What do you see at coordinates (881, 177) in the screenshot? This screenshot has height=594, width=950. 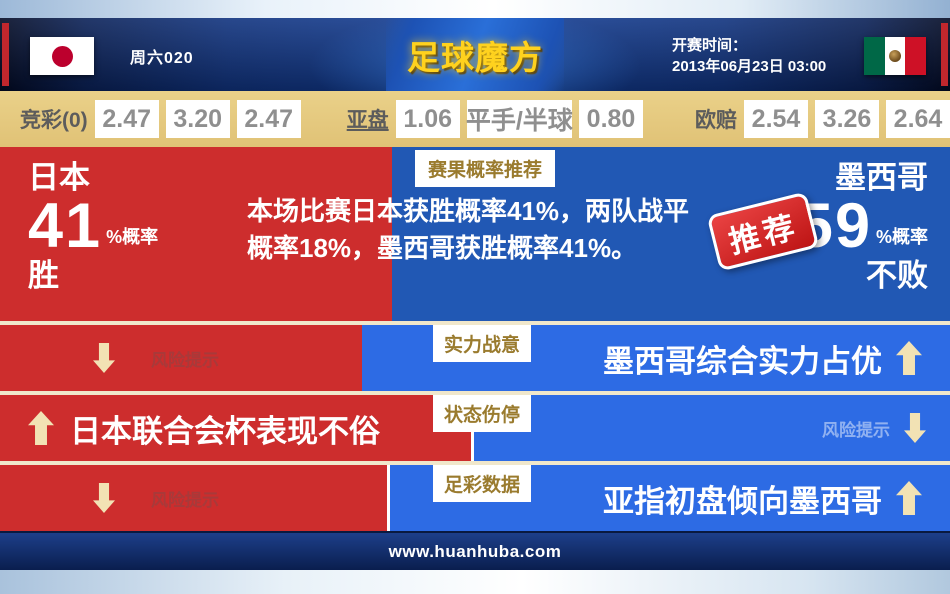 I see `away-team-name: 墨西哥` at bounding box center [881, 177].